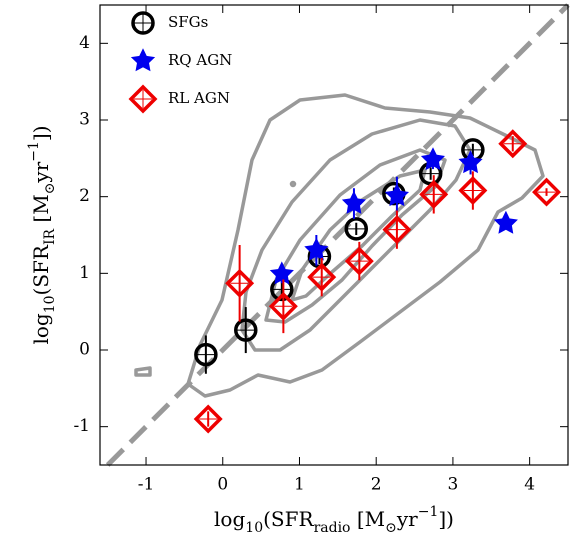 The height and width of the screenshot is (541, 576). What do you see at coordinates (84, 43) in the screenshot?
I see `y-tick-label: 4` at bounding box center [84, 43].